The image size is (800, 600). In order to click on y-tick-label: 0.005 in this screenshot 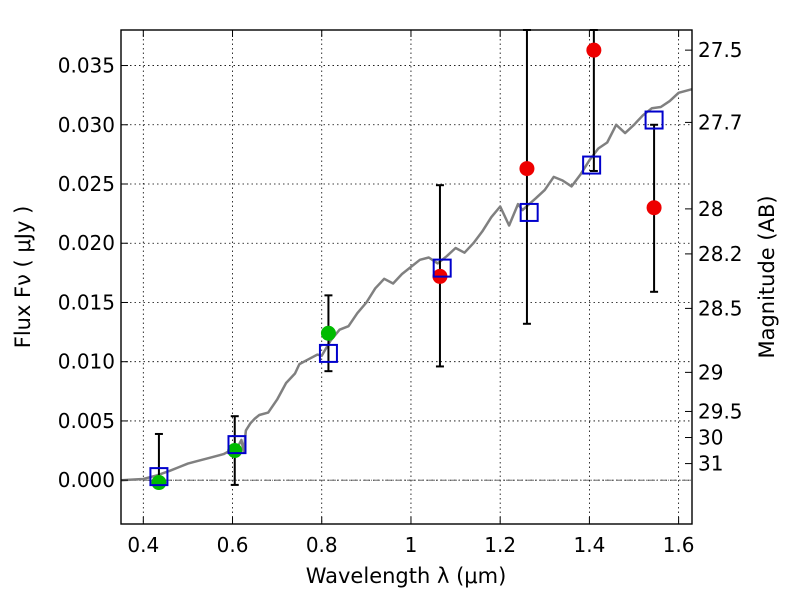, I will do `click(86, 421)`.